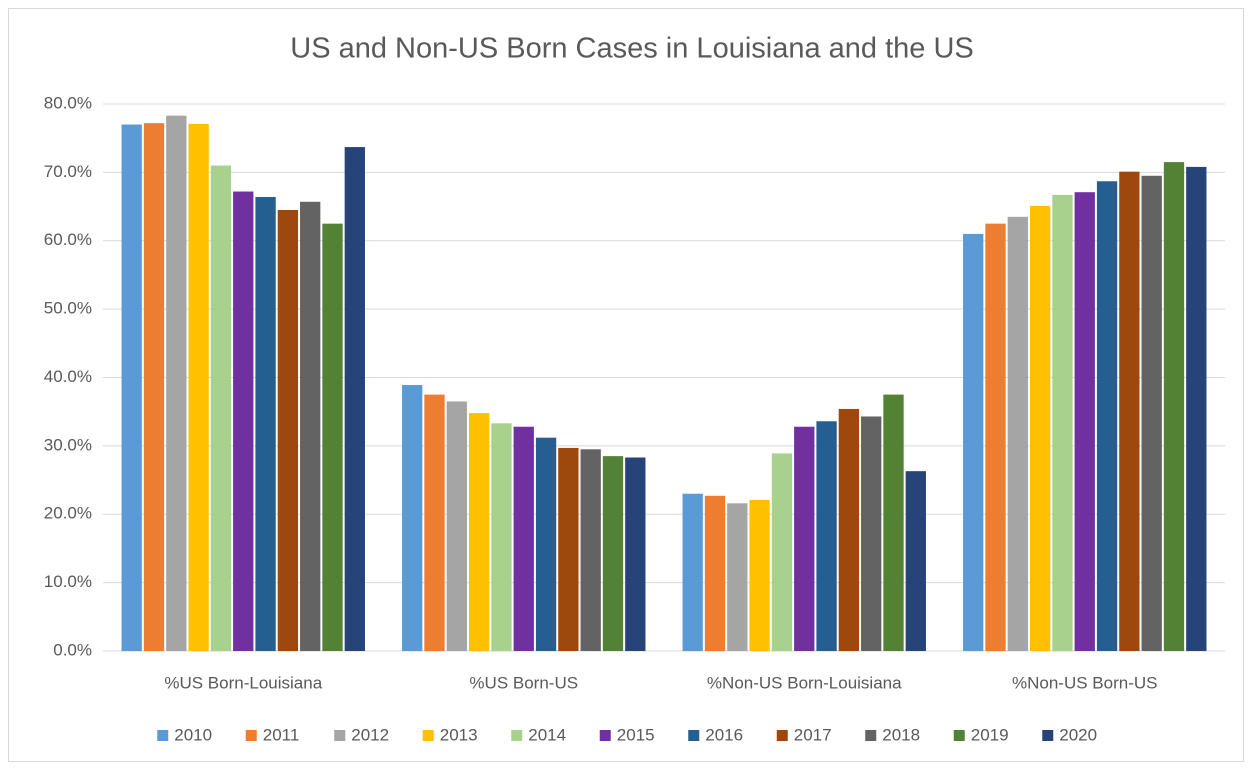  What do you see at coordinates (72, 649) in the screenshot?
I see `y-tick-label: 0.0%` at bounding box center [72, 649].